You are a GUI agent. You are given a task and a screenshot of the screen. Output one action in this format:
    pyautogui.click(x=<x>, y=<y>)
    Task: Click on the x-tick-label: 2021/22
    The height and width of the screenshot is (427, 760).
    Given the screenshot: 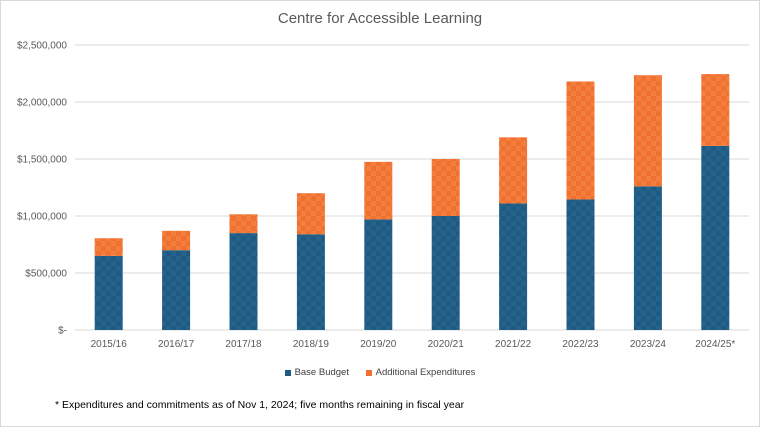 What is the action you would take?
    pyautogui.click(x=513, y=344)
    